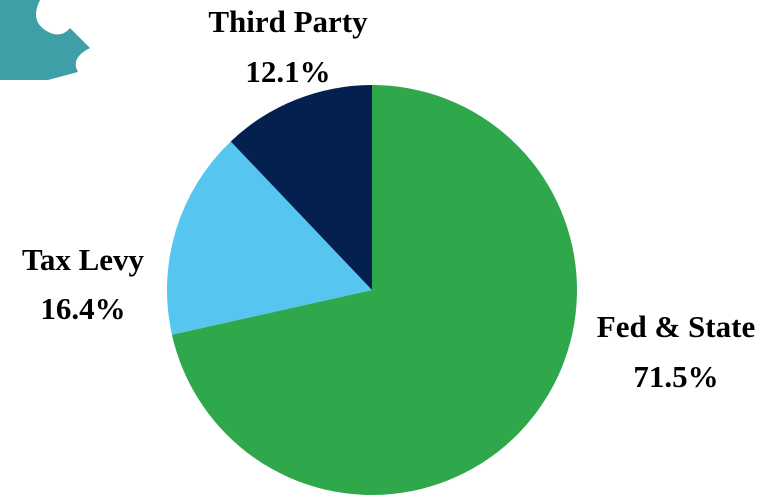  I want to click on slice-category-label: Tax Levy, so click(83, 259).